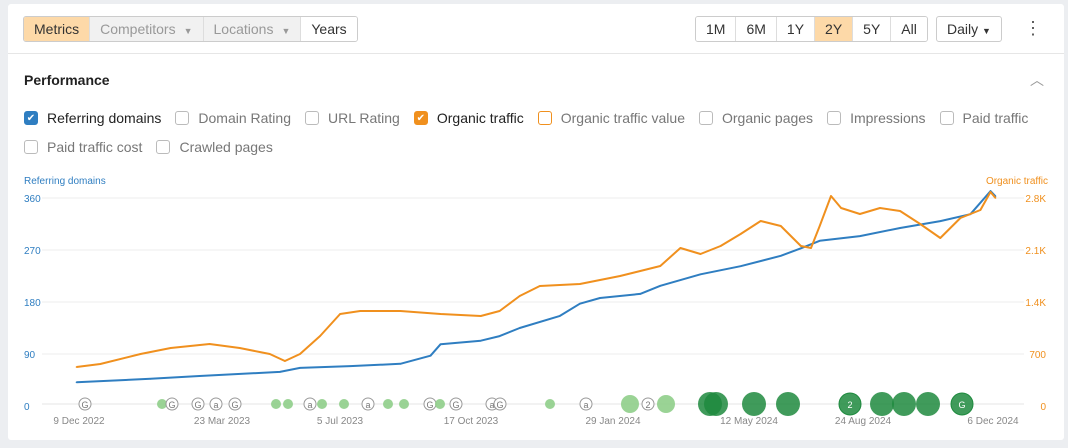 The width and height of the screenshot is (1068, 448). What do you see at coordinates (252, 29) in the screenshot?
I see `locations-dropdown: Locations ▼` at bounding box center [252, 29].